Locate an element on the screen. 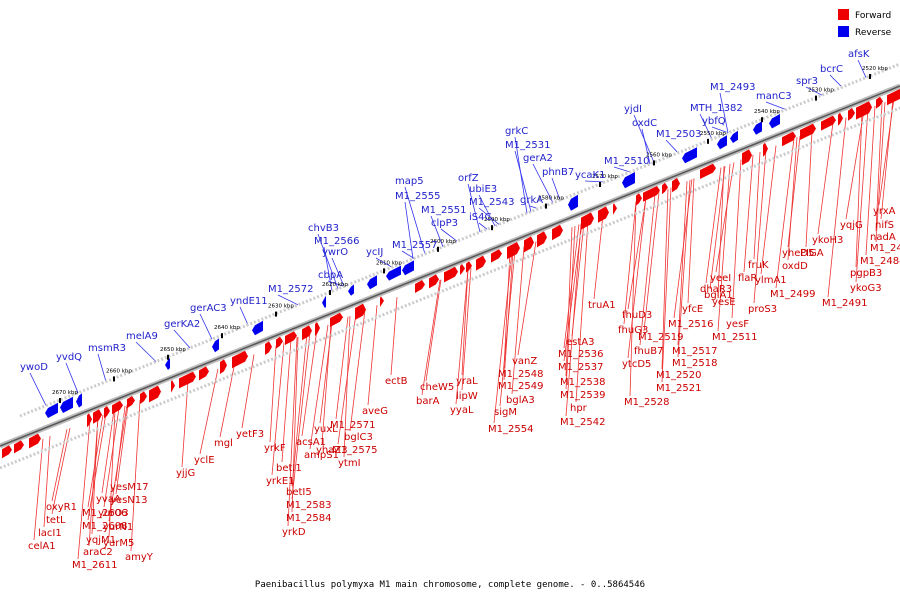  gene-label-forward: truA1 is located at coordinates (602, 305).